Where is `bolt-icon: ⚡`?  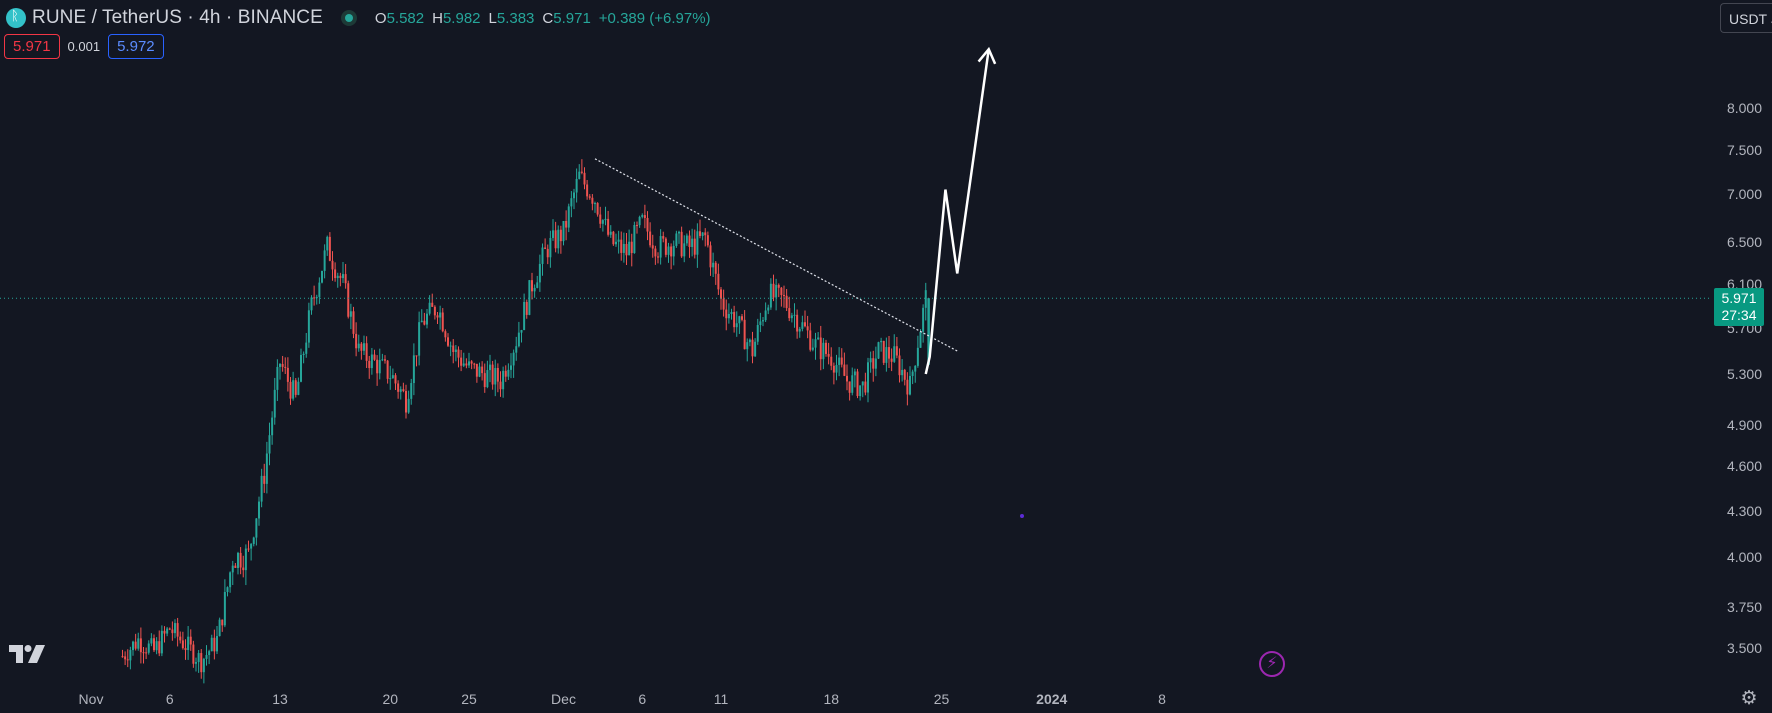
bolt-icon: ⚡ is located at coordinates (1272, 664).